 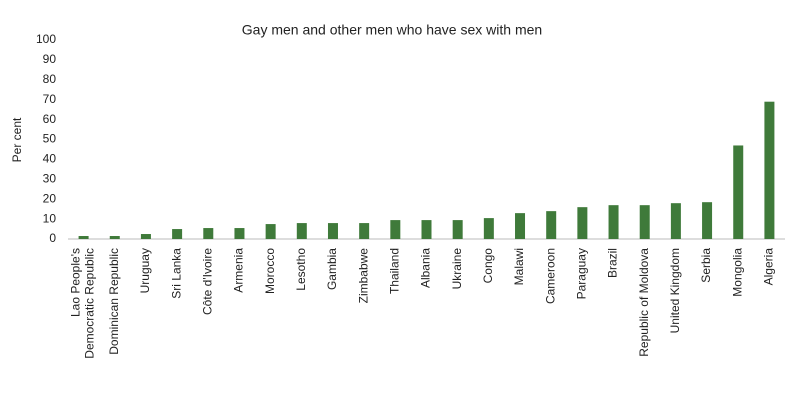 What do you see at coordinates (50, 139) in the screenshot?
I see `y-tick-label: 50` at bounding box center [50, 139].